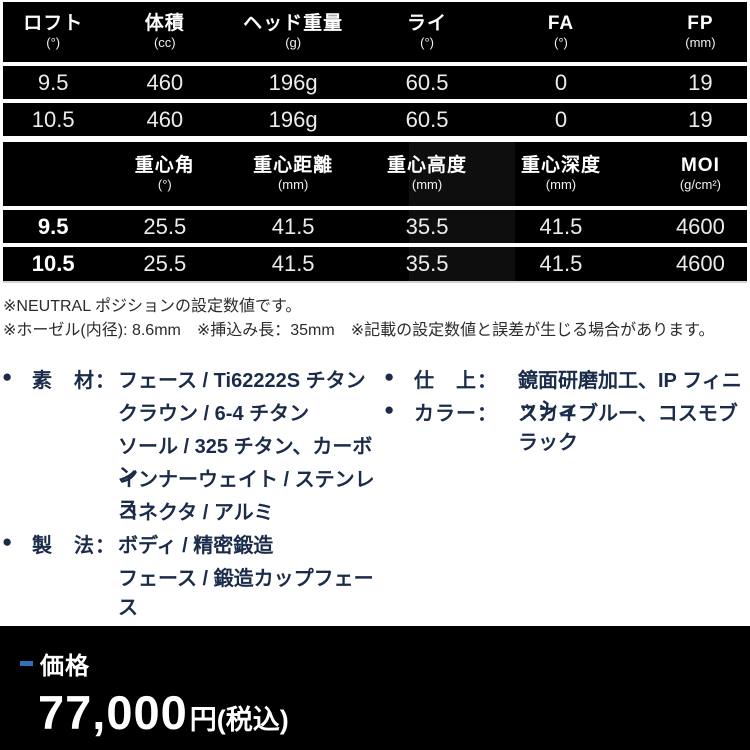  What do you see at coordinates (214, 414) in the screenshot?
I see `spec-value: クラウン / 6-4 チタン` at bounding box center [214, 414].